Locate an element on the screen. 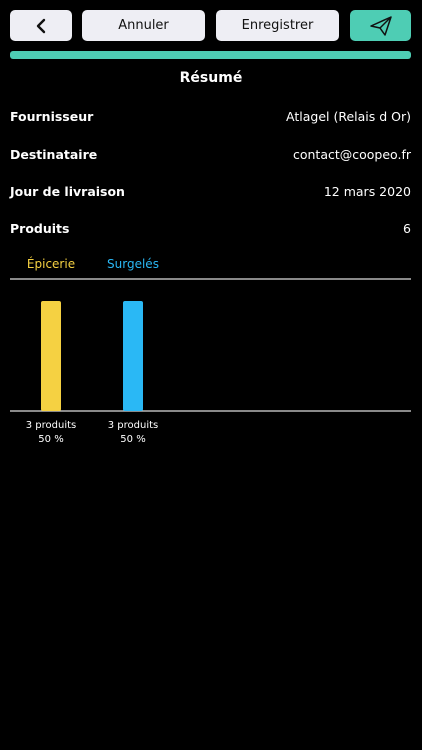  detail-value: Atlagel (Relais d Or) is located at coordinates (348, 116).